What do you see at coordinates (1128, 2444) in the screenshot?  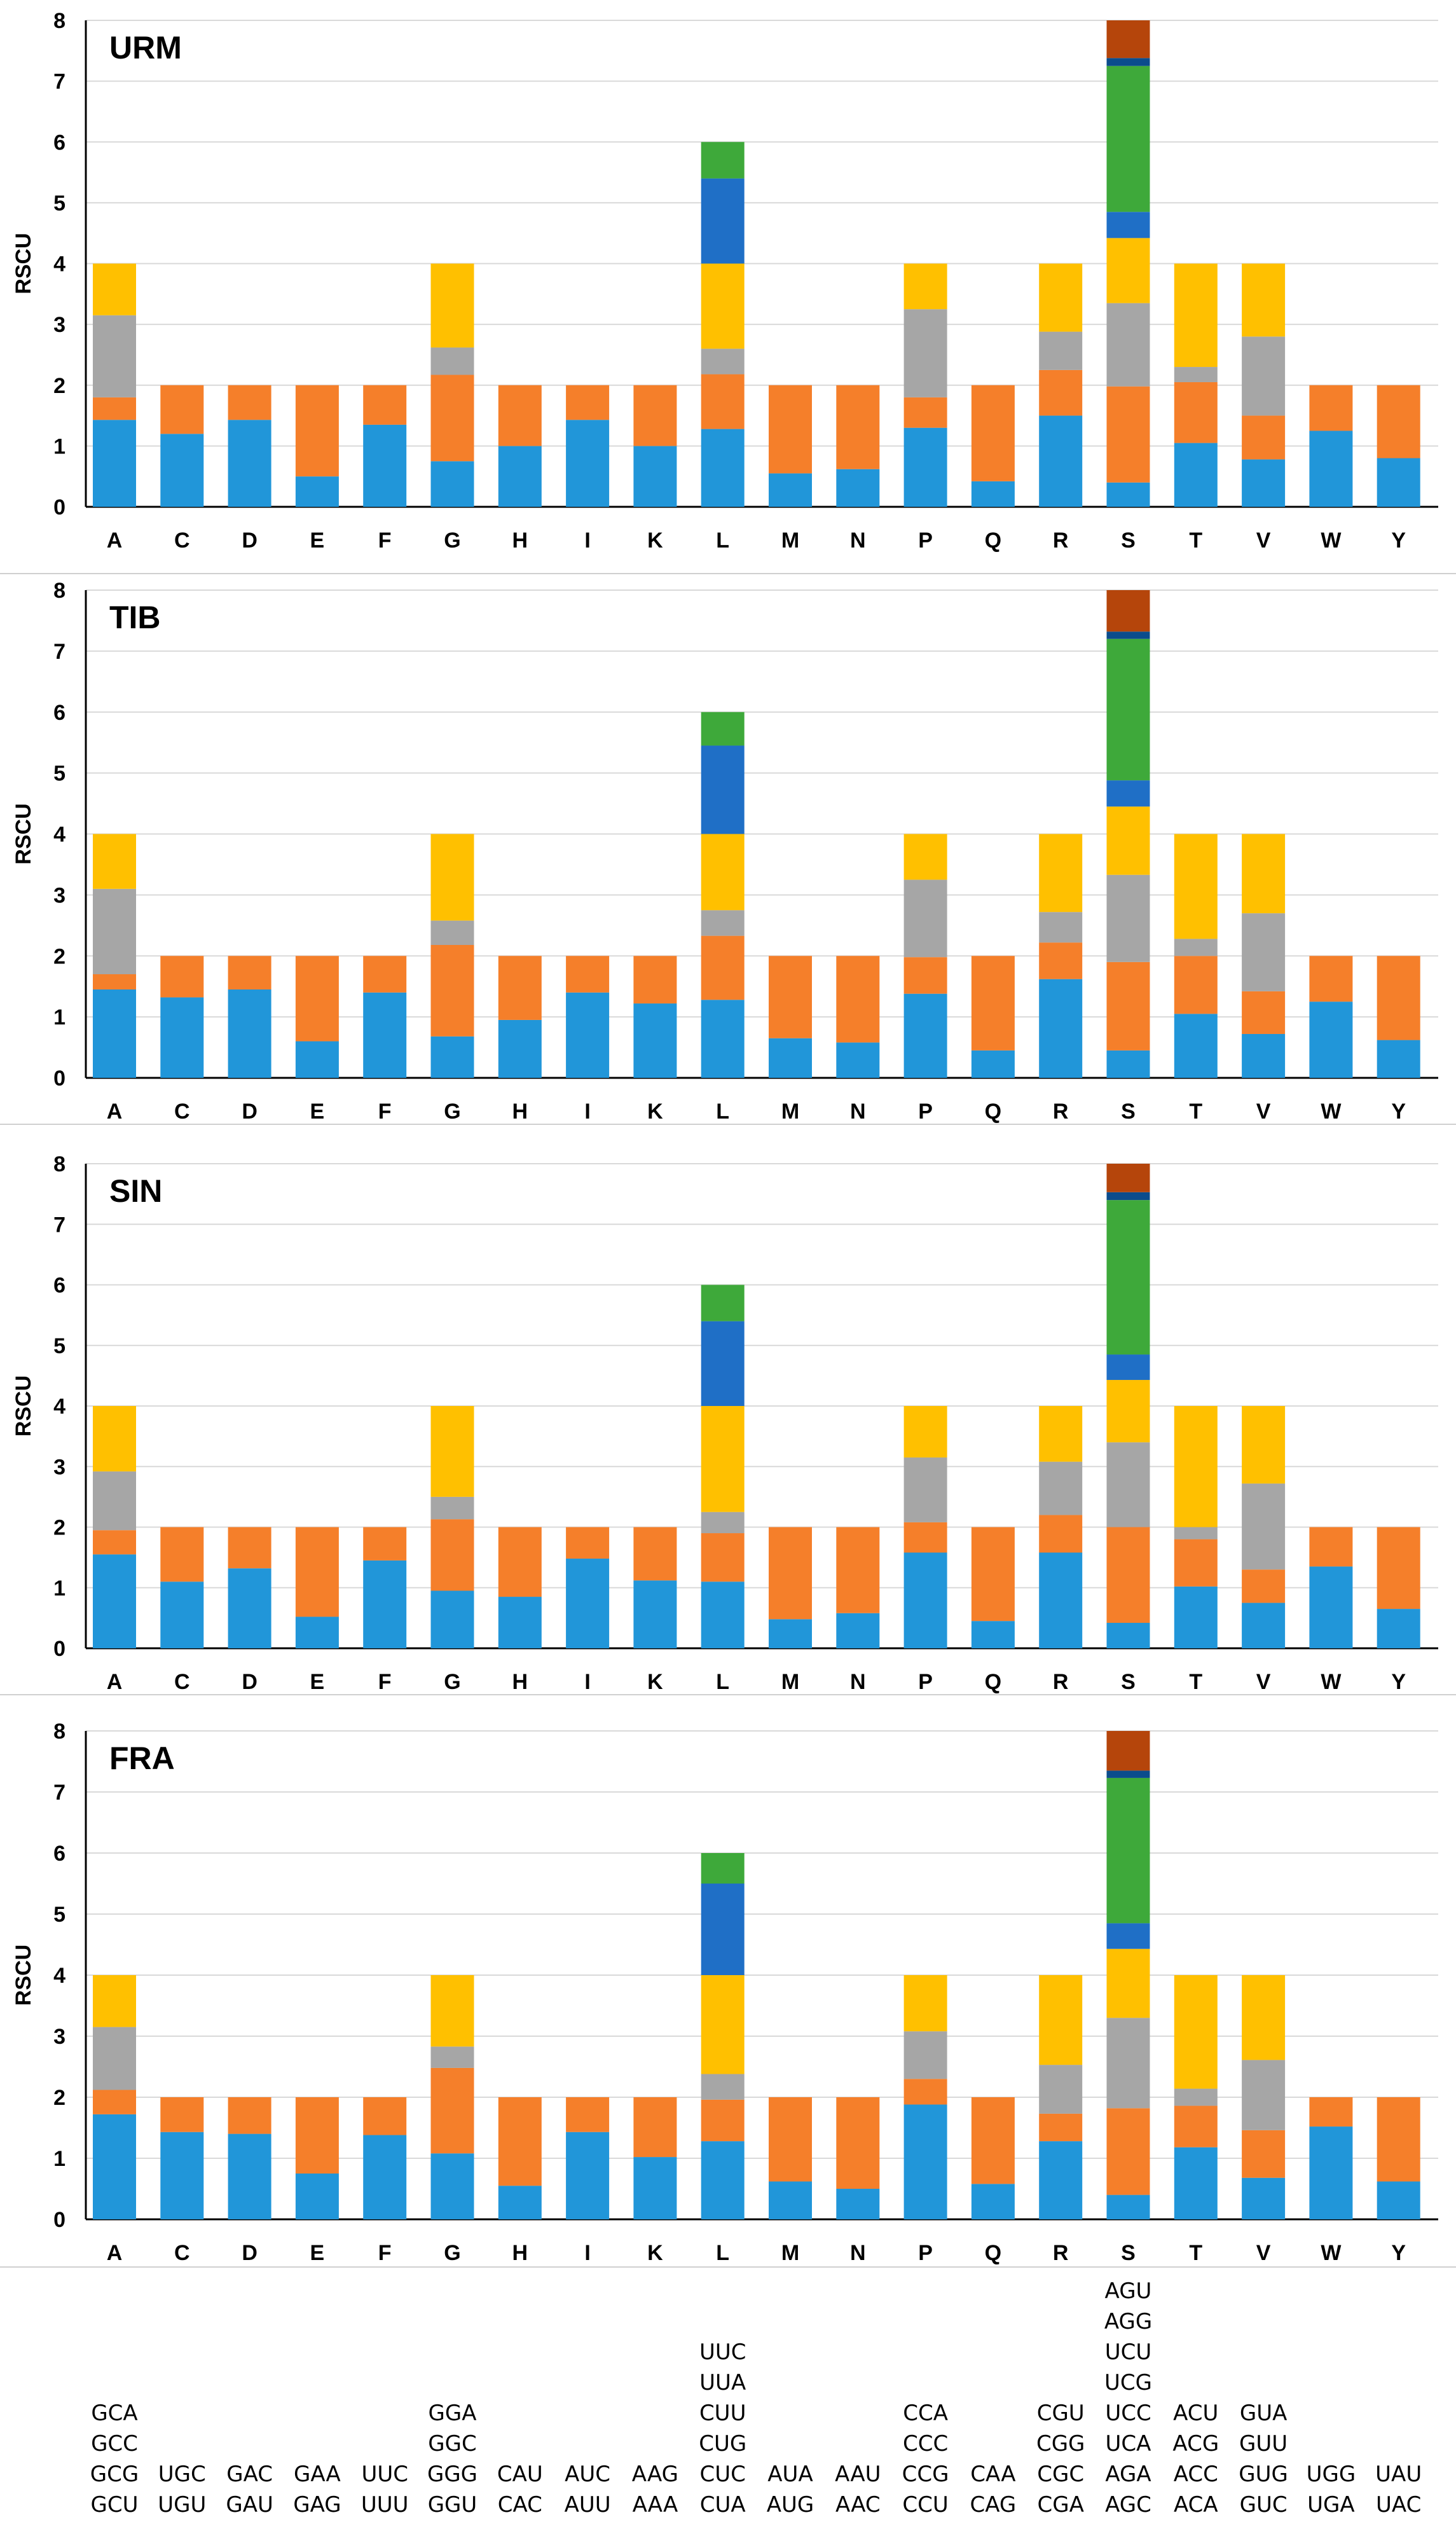 I see `codon-label: UCA` at bounding box center [1128, 2444].